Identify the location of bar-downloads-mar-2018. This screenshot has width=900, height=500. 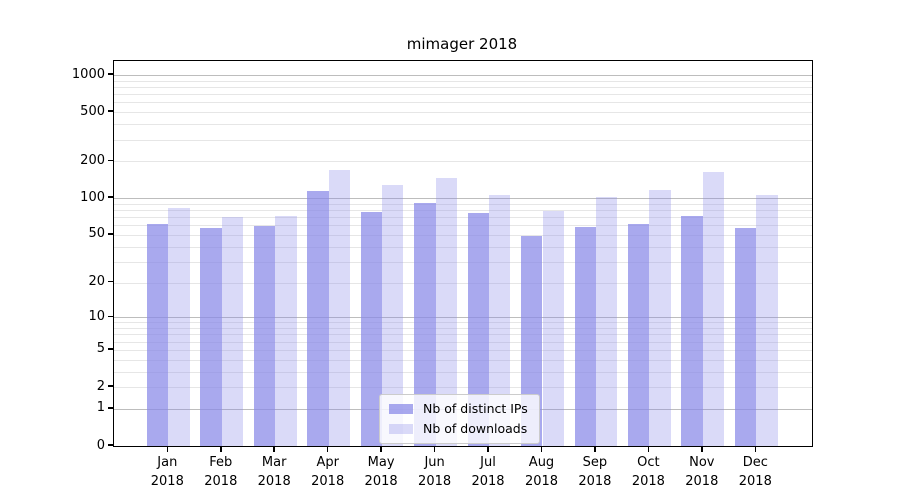
(286, 330).